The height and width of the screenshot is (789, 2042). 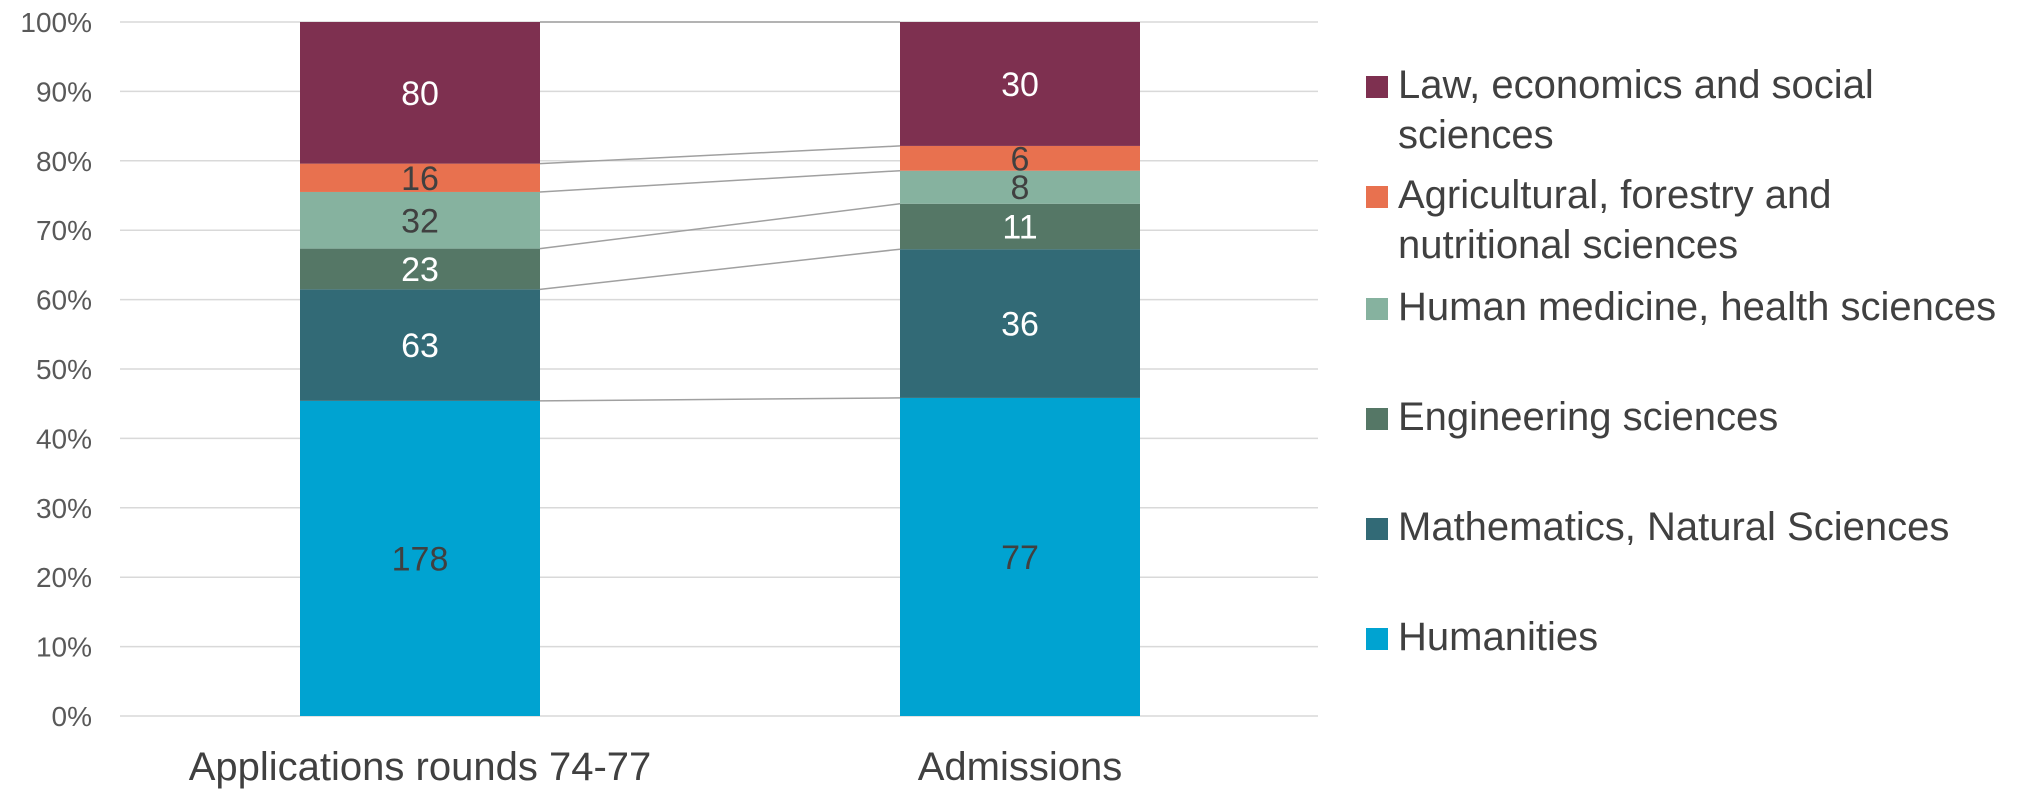 I want to click on y-tick-label: 0%, so click(x=72, y=716).